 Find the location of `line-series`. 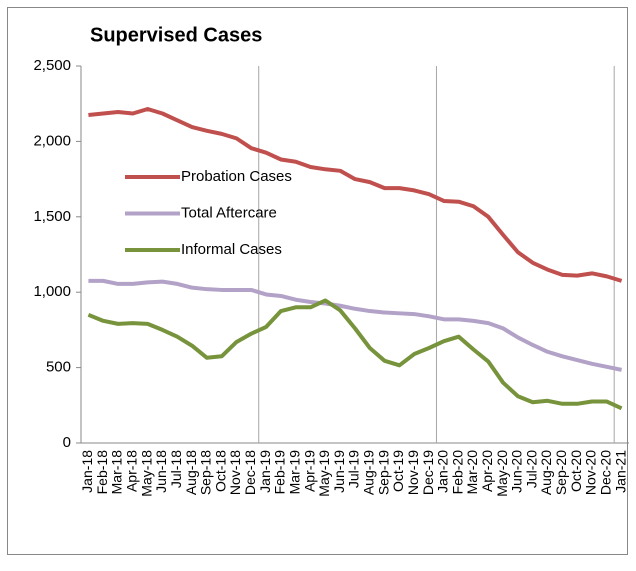

line-series is located at coordinates (355, 325).